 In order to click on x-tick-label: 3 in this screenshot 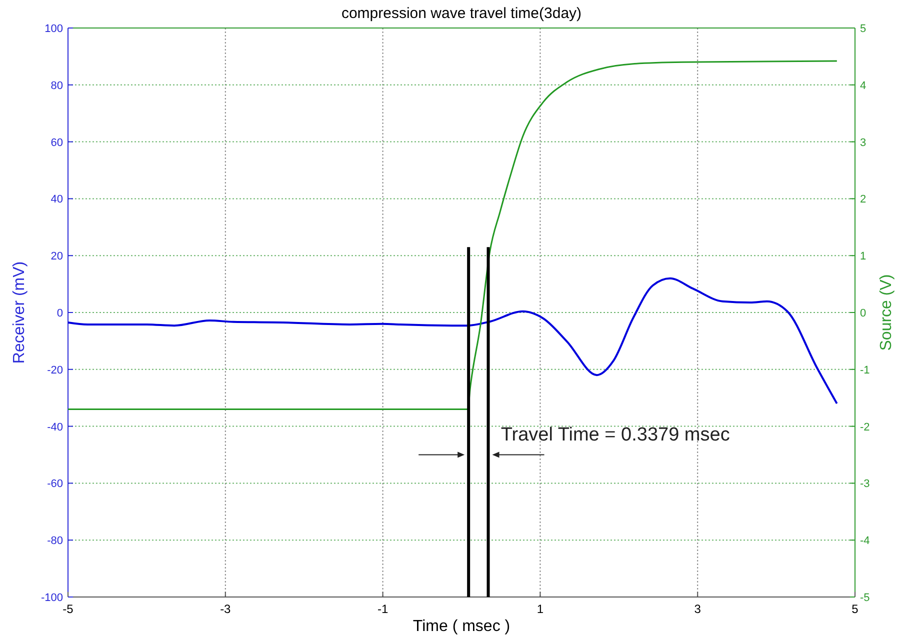, I will do `click(698, 609)`.